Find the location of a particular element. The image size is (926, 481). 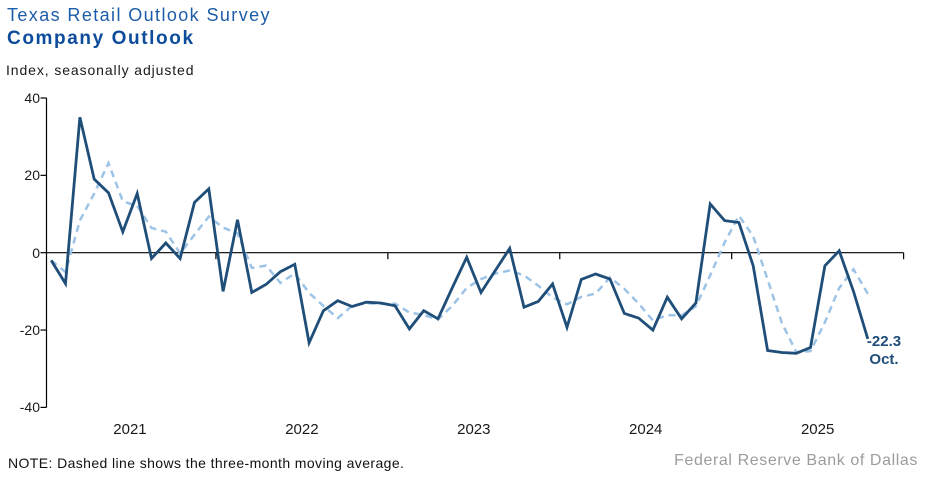

source-attribution: Federal Reserve Bank of Dallas is located at coordinates (796, 460).